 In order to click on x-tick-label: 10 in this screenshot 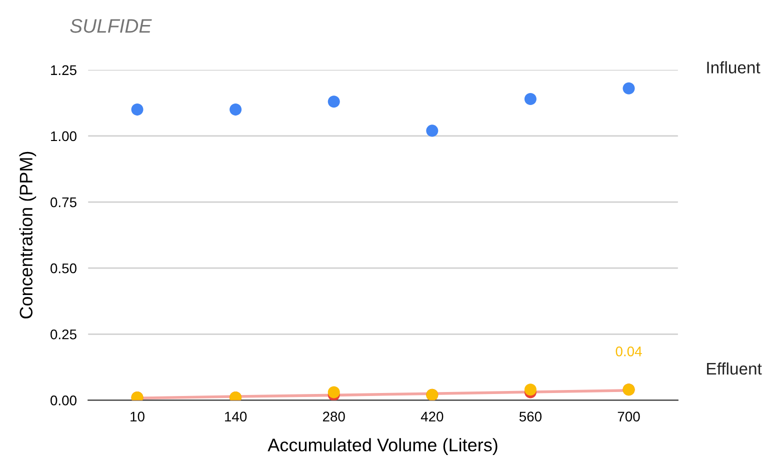, I will do `click(137, 417)`.